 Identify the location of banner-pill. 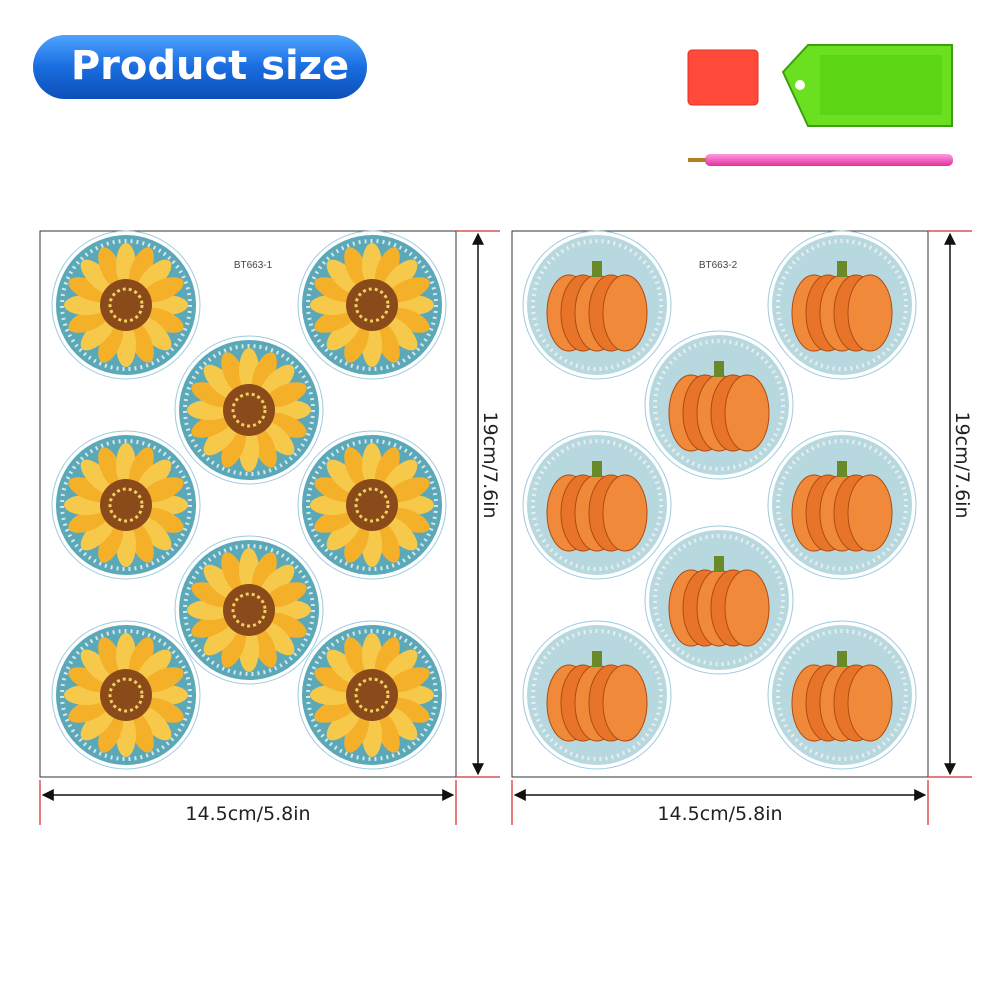
(200, 67).